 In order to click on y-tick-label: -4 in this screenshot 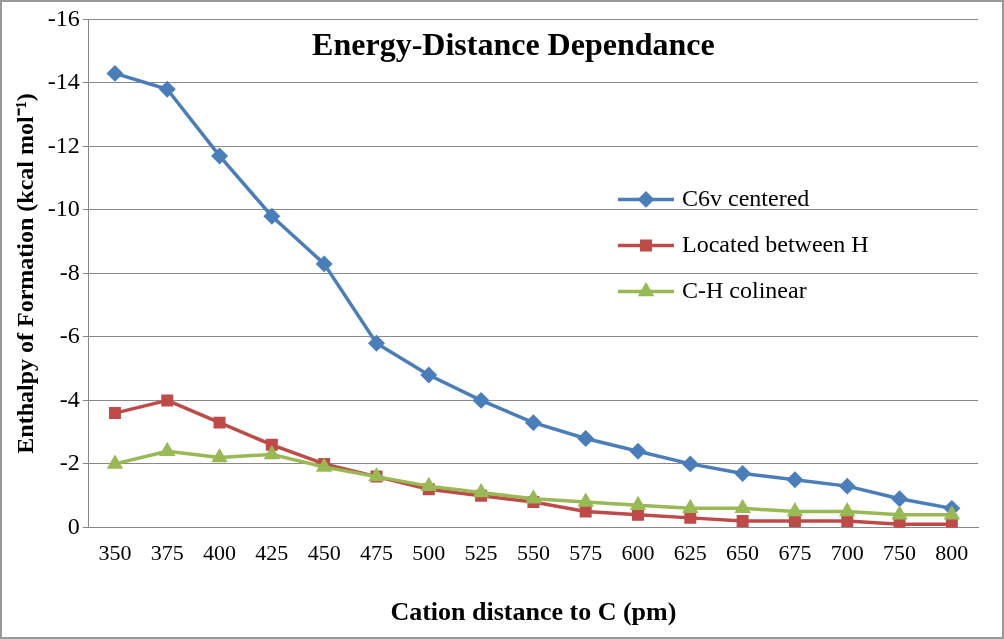, I will do `click(69, 398)`.